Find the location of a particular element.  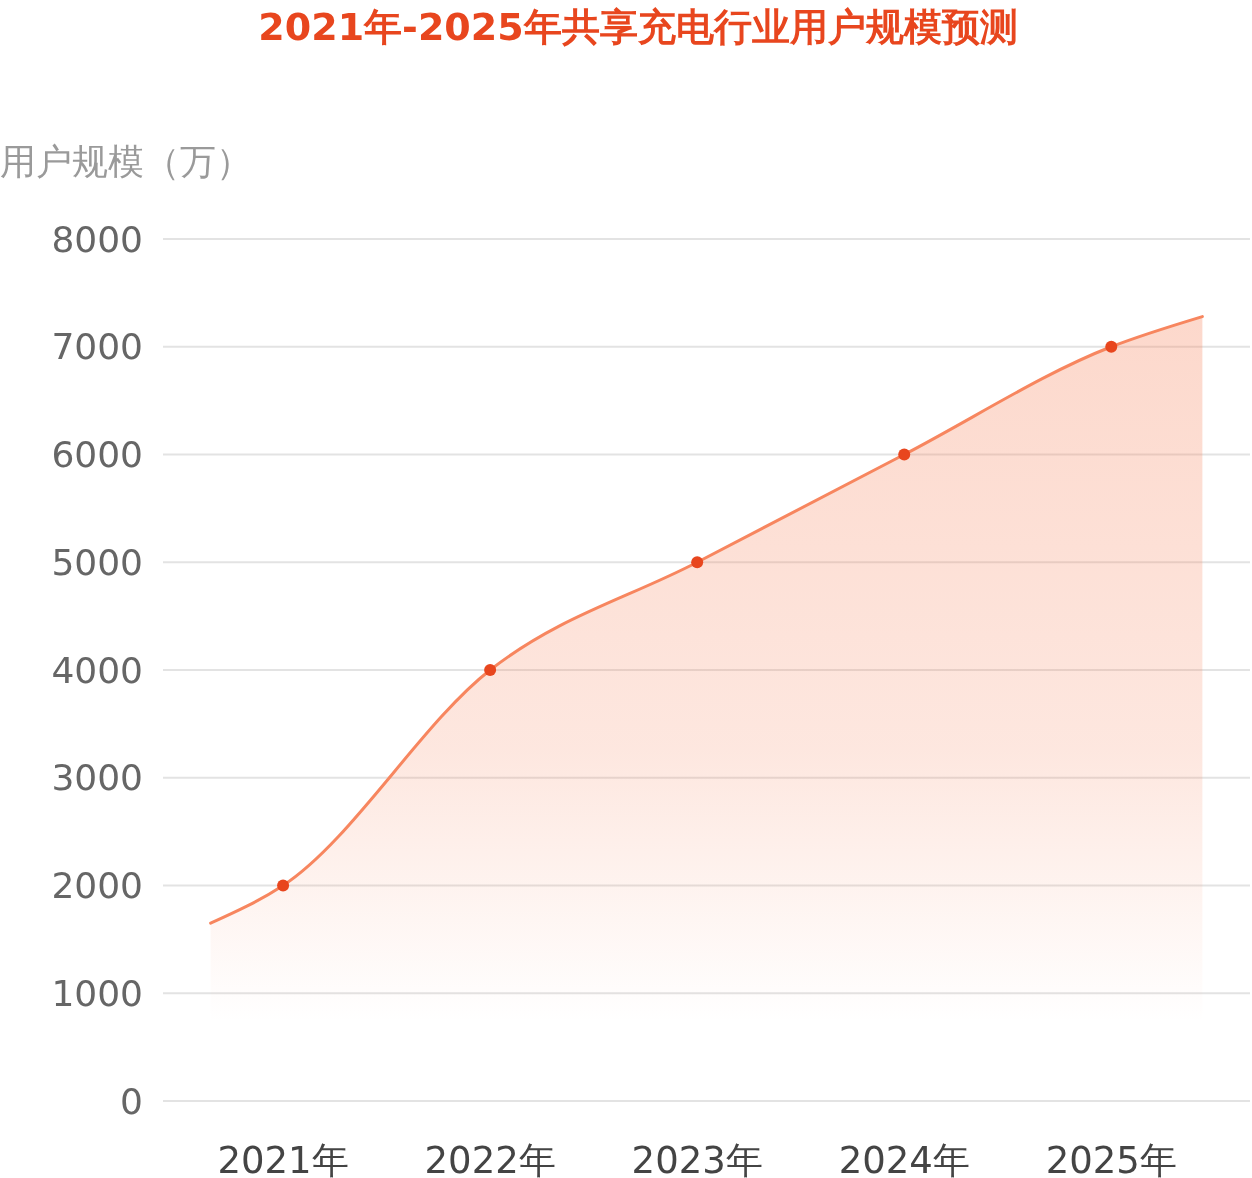

x-tick-label: 2021年 is located at coordinates (283, 1158).